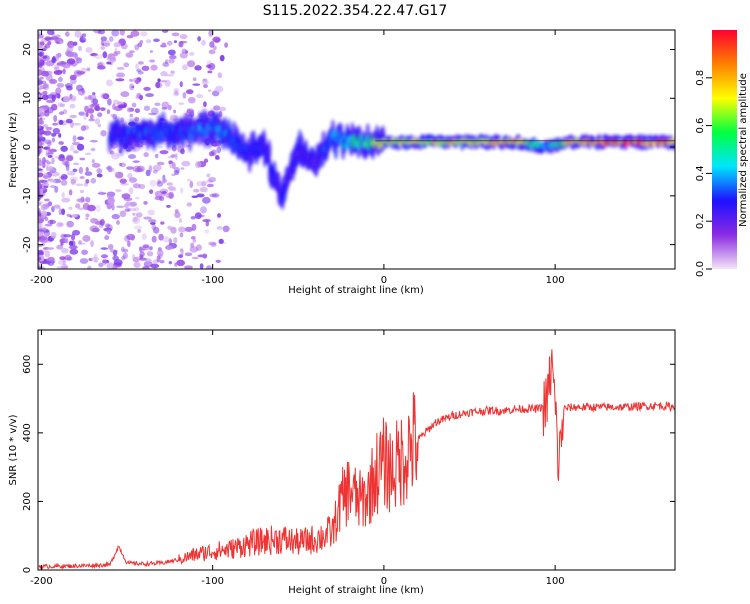  What do you see at coordinates (27, 98) in the screenshot?
I see `spectrogram-ytick-label: 10` at bounding box center [27, 98].